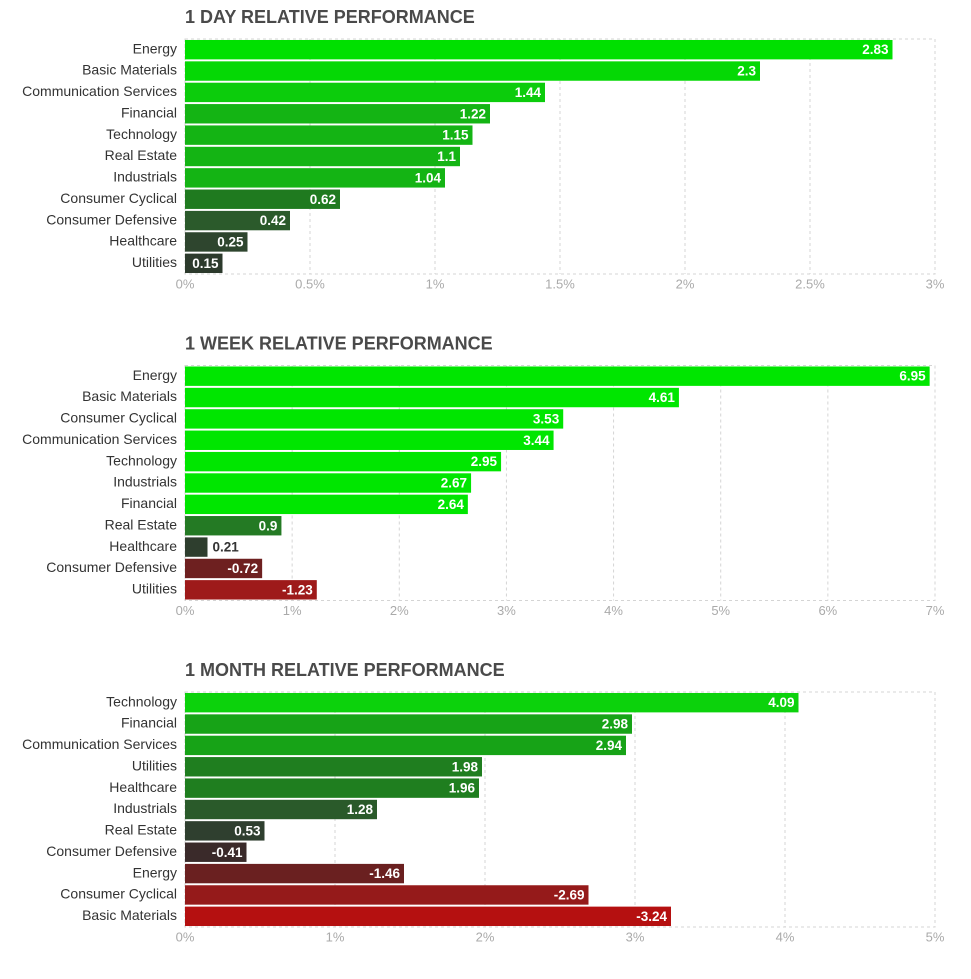 The image size is (971, 979). What do you see at coordinates (310, 283) in the screenshot?
I see `x-tick-label: 0.5%` at bounding box center [310, 283].